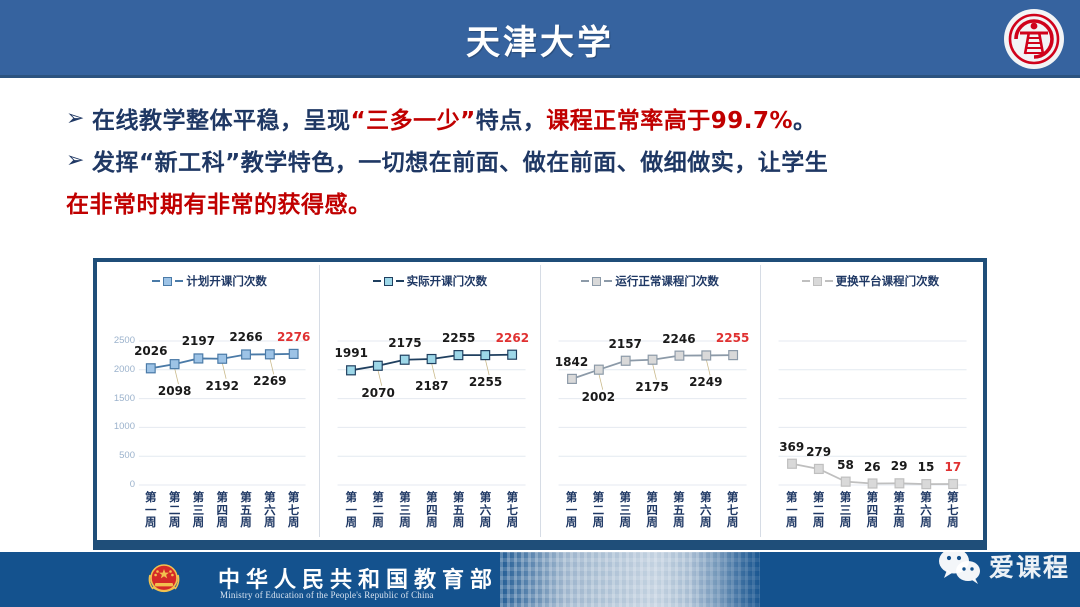 The height and width of the screenshot is (607, 1080). What do you see at coordinates (540, 76) in the screenshot?
I see `header-divider` at bounding box center [540, 76].